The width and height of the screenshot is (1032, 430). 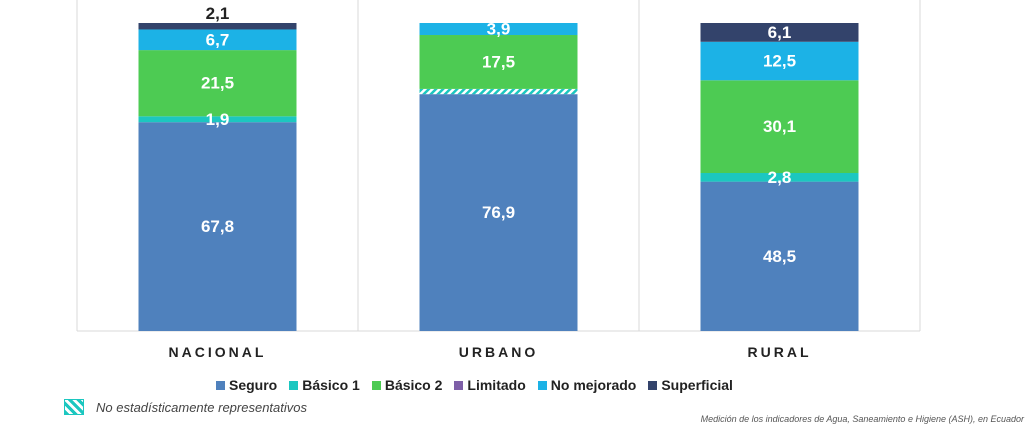 I want to click on data-label-nacional-seguro: 67,8, so click(x=217, y=226).